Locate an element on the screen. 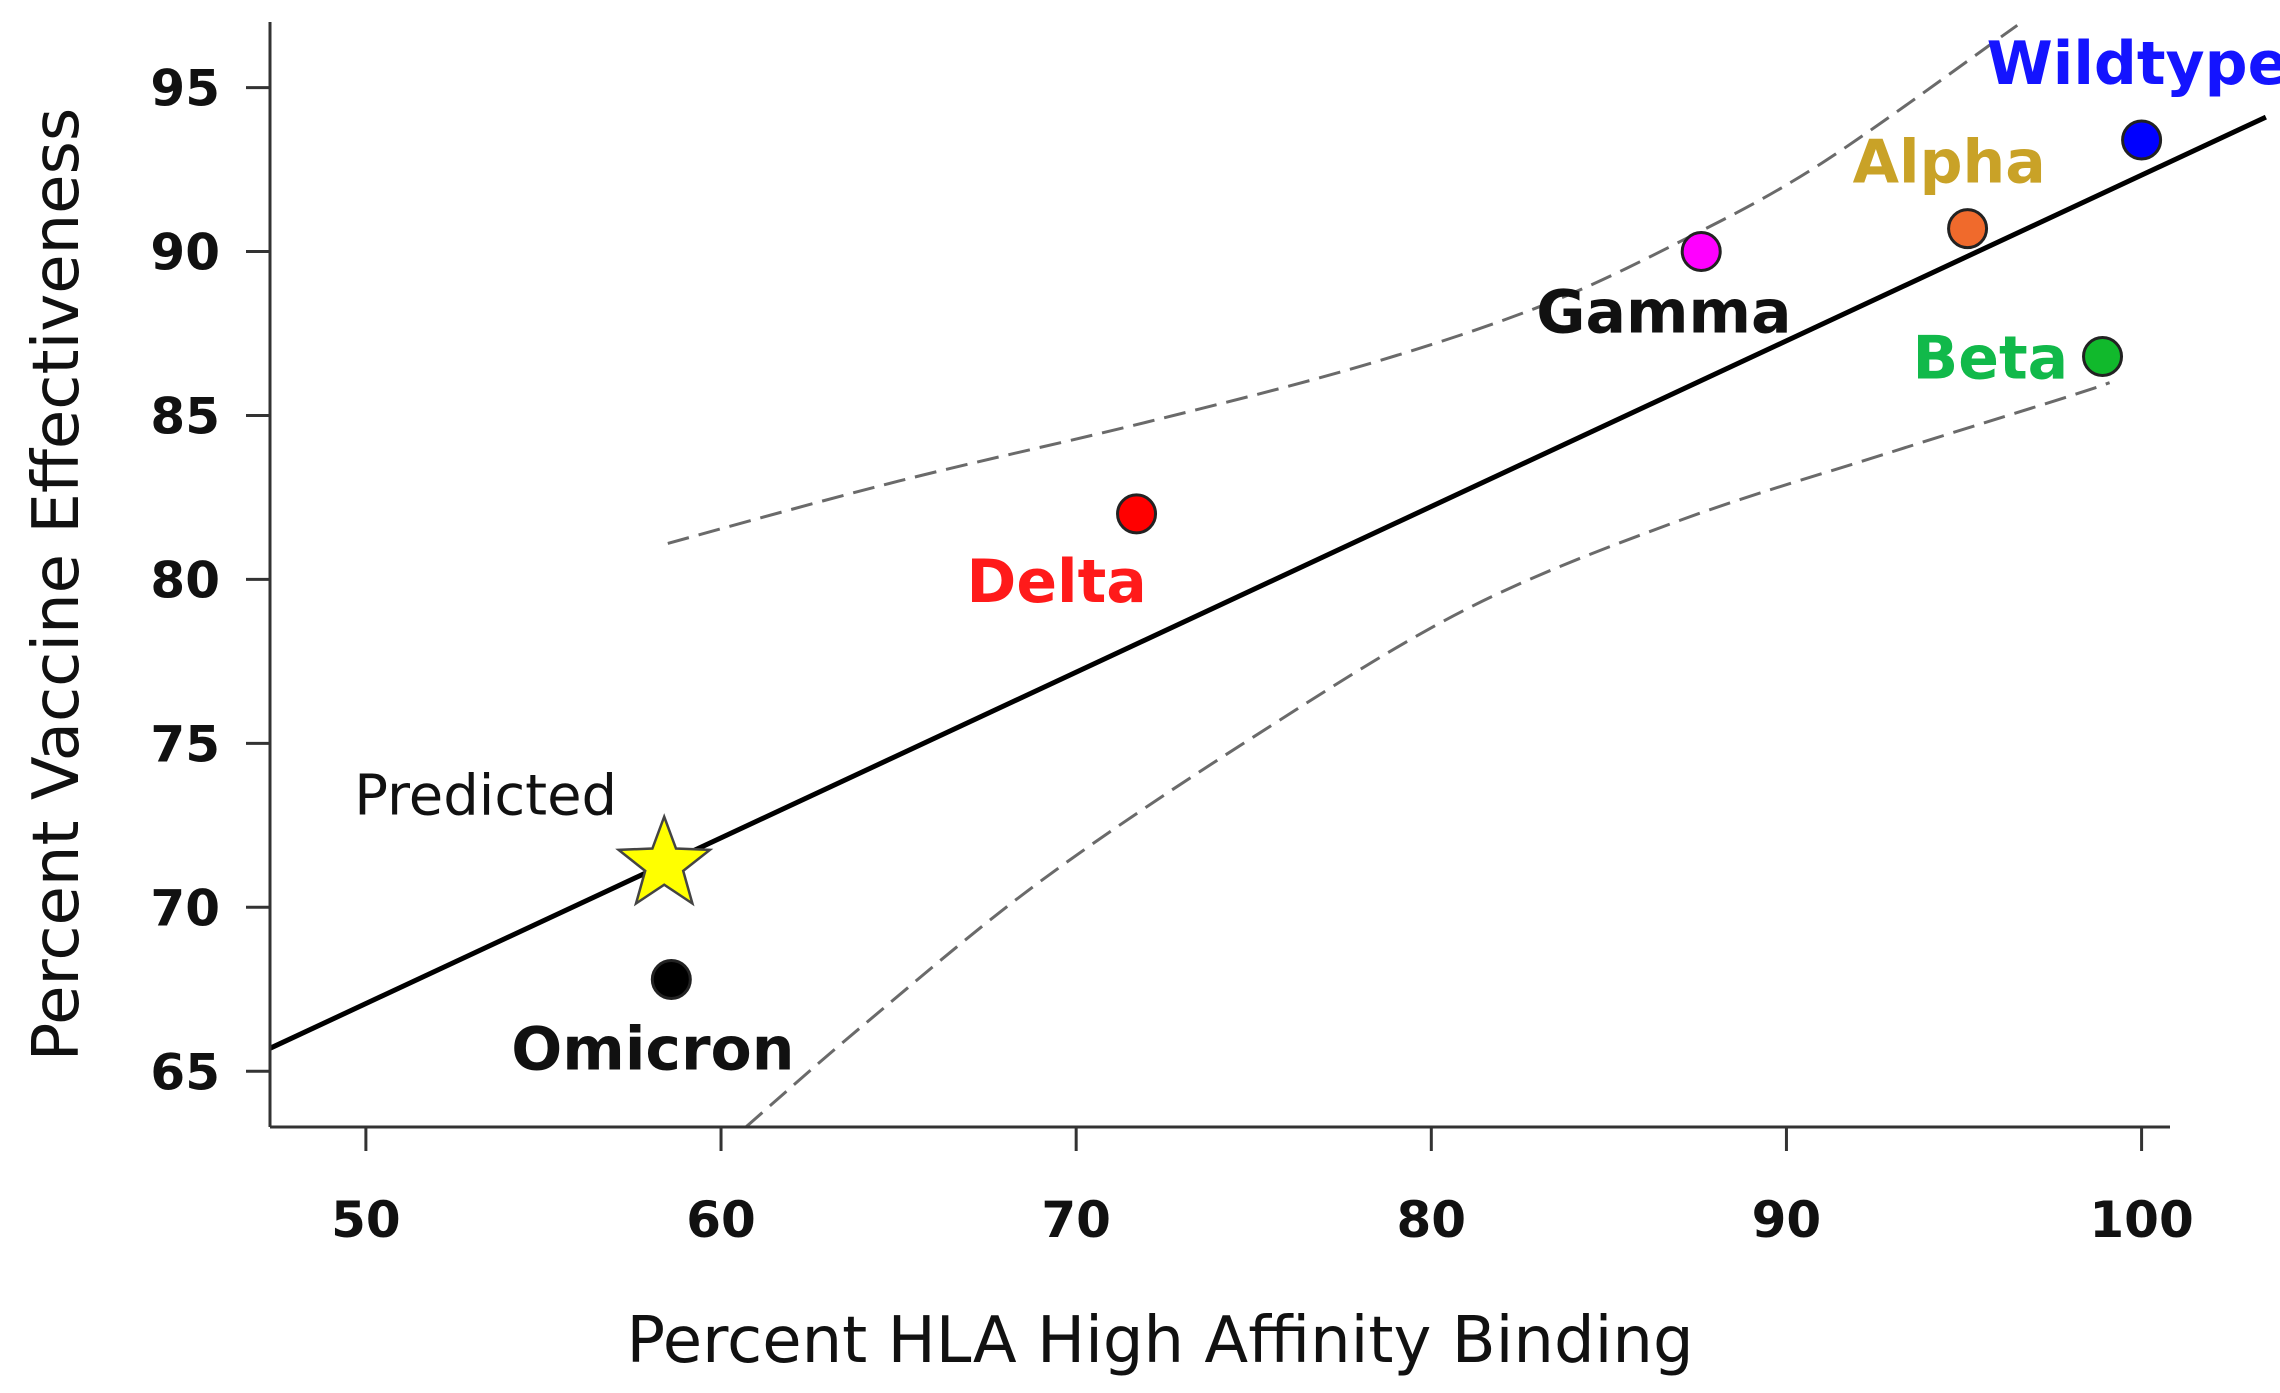 This screenshot has height=1393, width=2280. predicted-star is located at coordinates (664, 860).